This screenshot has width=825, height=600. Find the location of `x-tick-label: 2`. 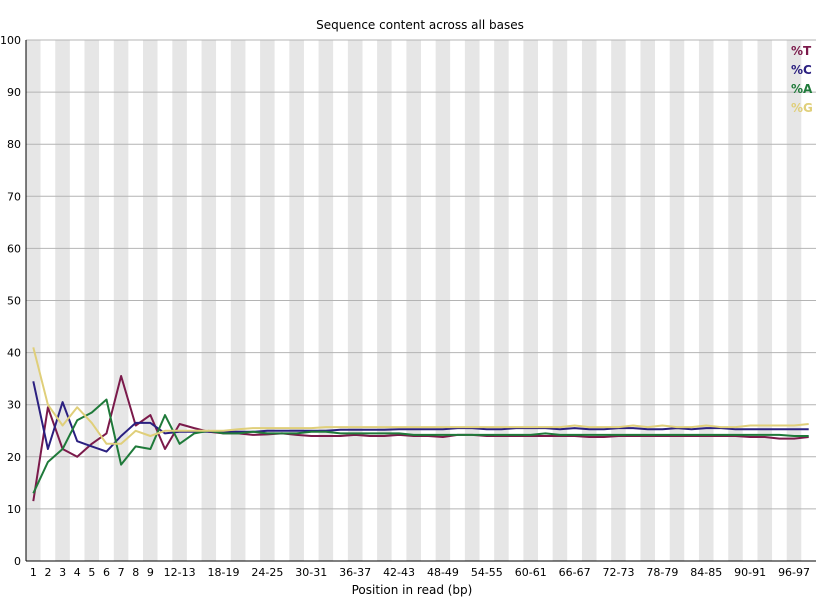

x-tick-label: 2 is located at coordinates (47, 572).